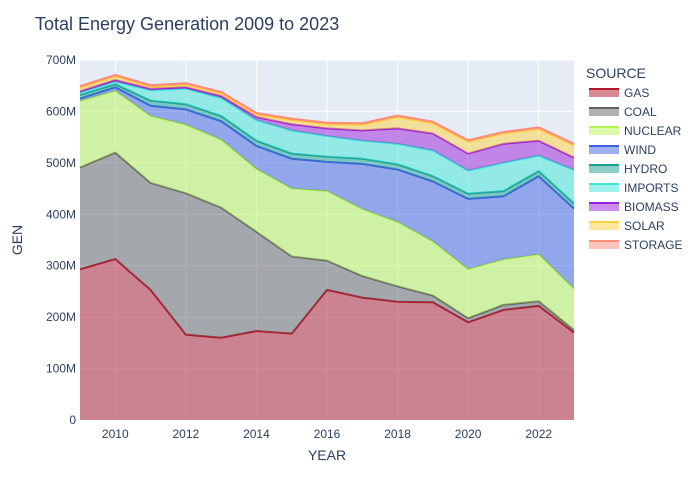 The width and height of the screenshot is (700, 500). I want to click on legend-item-wind: WIND, so click(622, 150).